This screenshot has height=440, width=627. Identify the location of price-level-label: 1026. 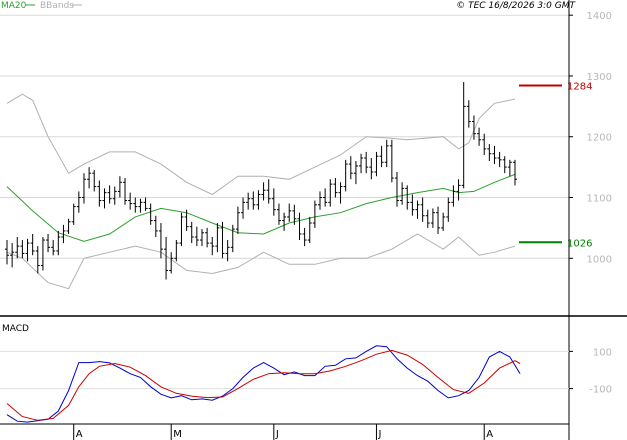
(579, 243).